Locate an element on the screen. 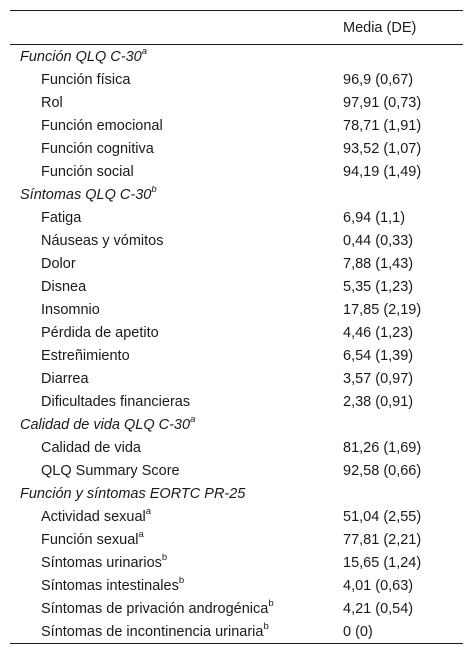 Image resolution: width=473 pixels, height=666 pixels. row-value: 96,9 (0,67) is located at coordinates (378, 79).